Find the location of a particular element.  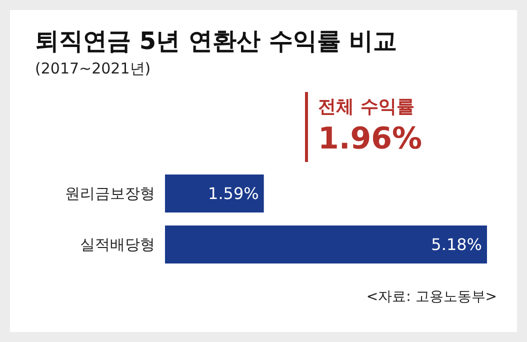

data-label: 1.59% is located at coordinates (233, 193).